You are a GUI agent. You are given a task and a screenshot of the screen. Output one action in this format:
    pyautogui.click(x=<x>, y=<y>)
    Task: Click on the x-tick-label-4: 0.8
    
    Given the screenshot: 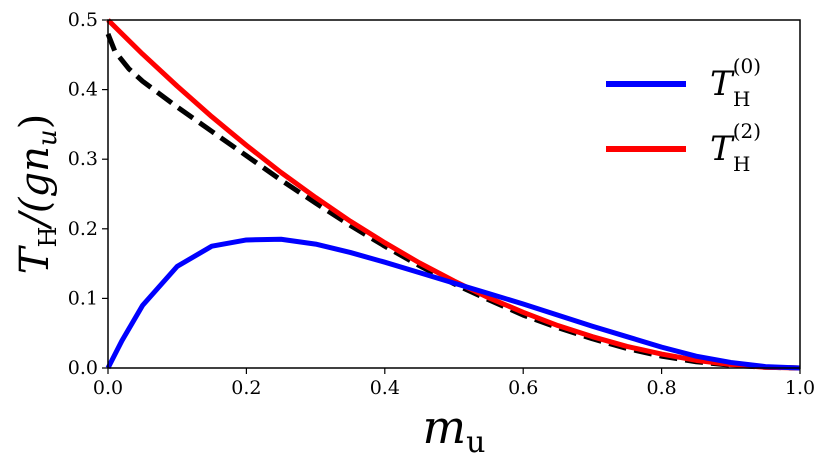 What is the action you would take?
    pyautogui.click(x=661, y=388)
    